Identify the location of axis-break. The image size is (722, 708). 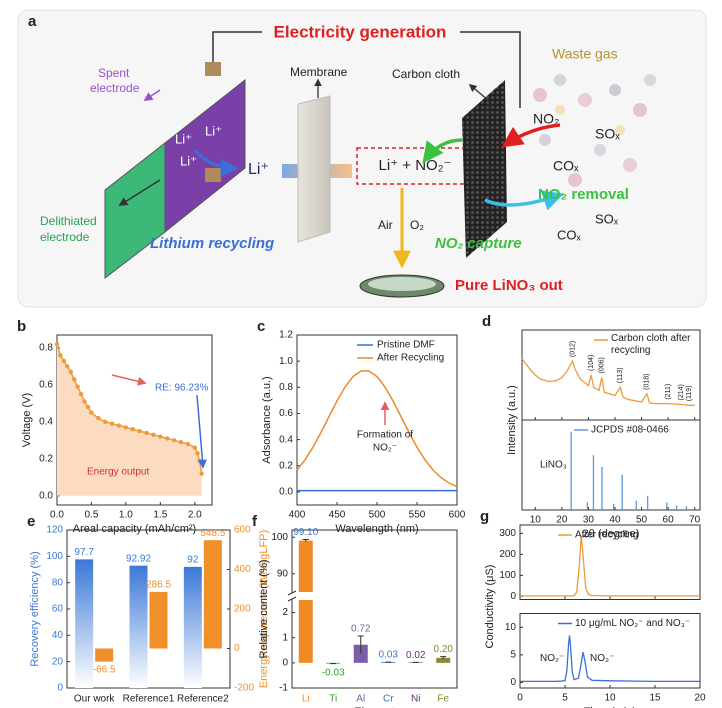
(302, 596).